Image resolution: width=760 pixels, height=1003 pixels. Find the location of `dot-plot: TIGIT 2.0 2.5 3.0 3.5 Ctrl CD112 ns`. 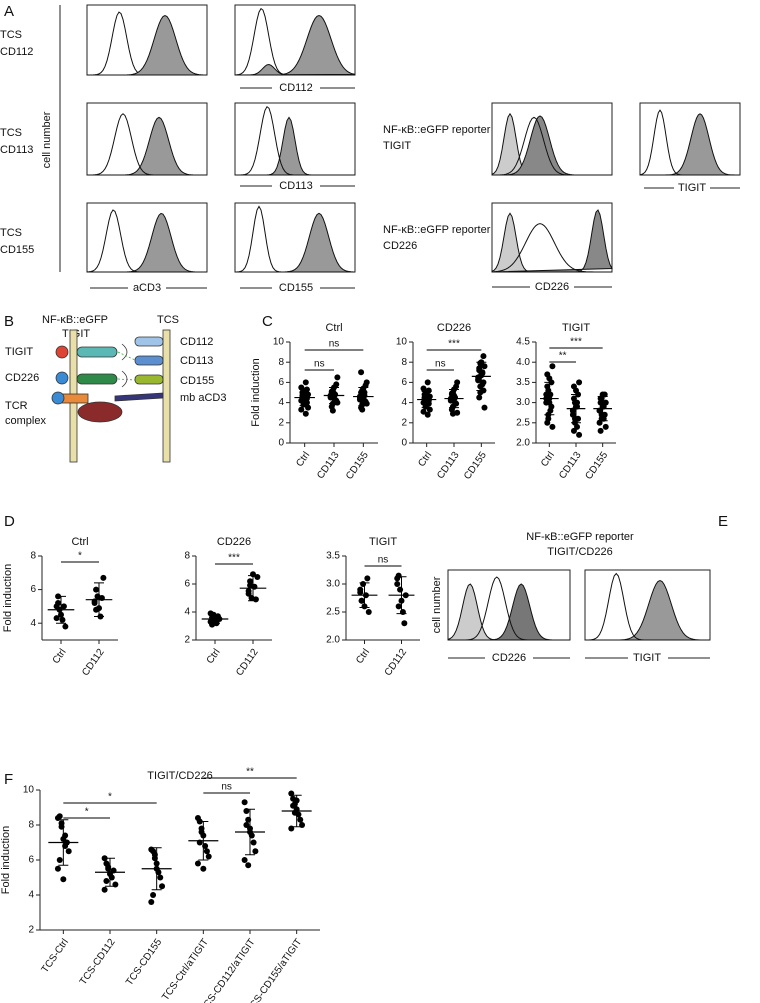

dot-plot: TIGIT 2.0 2.5 3.0 3.5 Ctrl CD112 ns is located at coordinates (373, 607).